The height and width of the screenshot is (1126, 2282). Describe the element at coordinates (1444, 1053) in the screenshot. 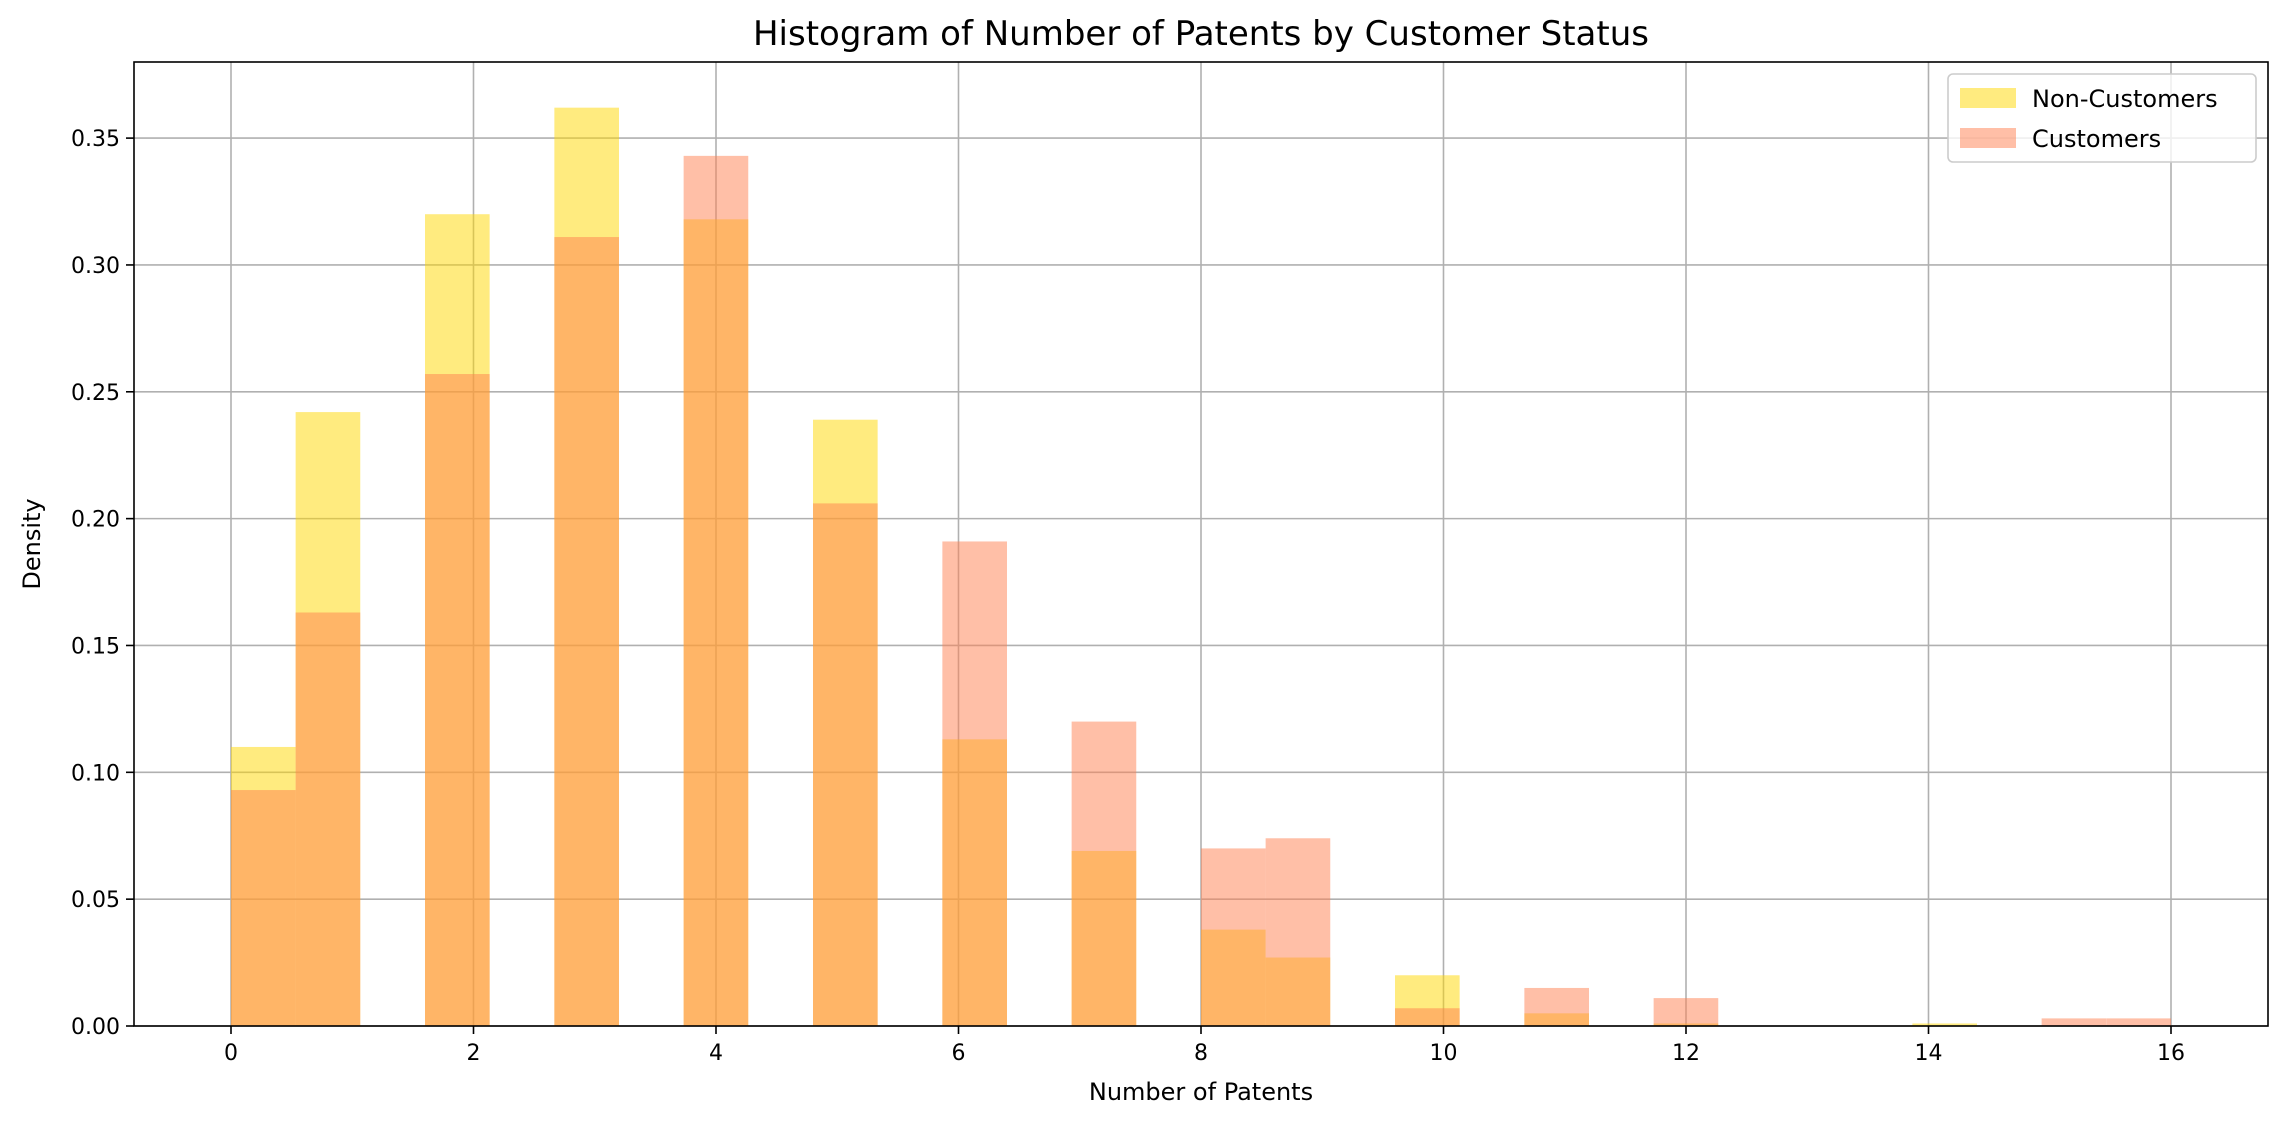

I see `x-tick-label: 10` at that location.